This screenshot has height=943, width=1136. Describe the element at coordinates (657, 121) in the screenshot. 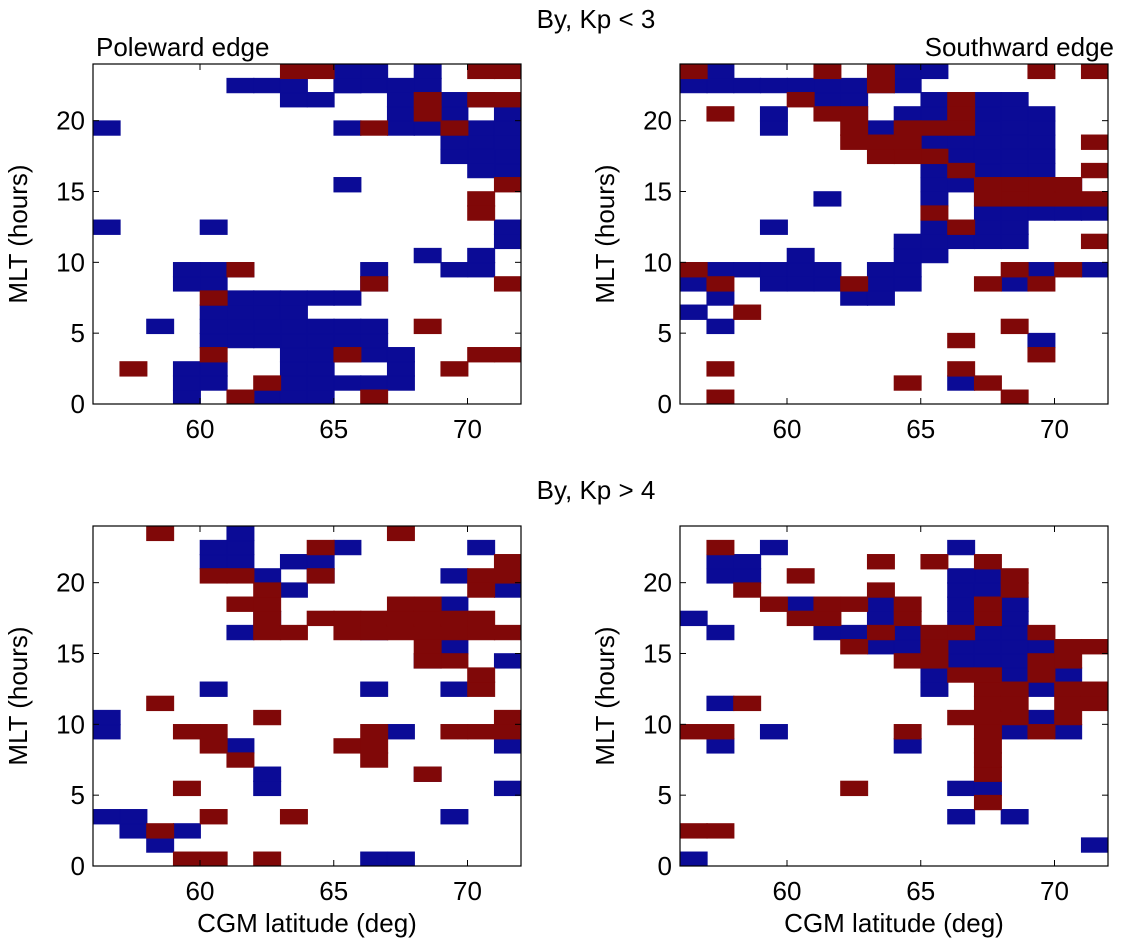

I see `y-tick-label: 20` at that location.